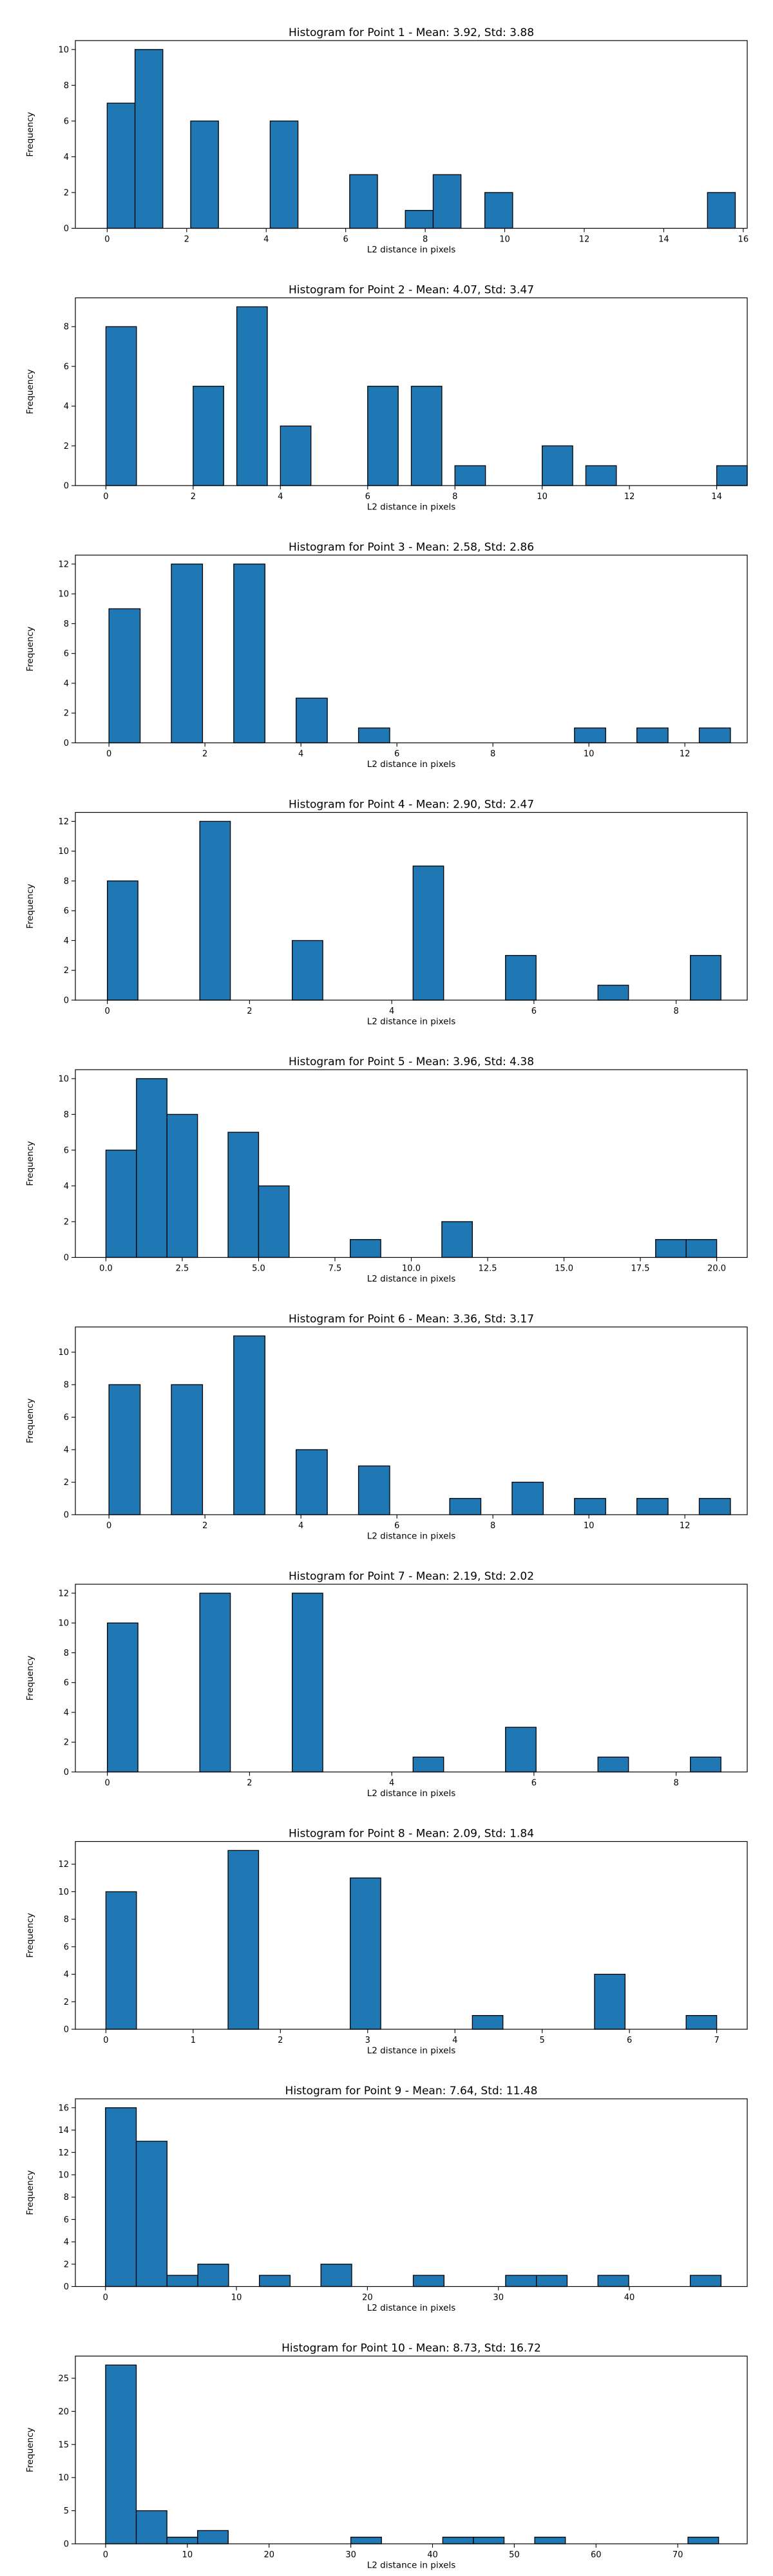 Image resolution: width=773 pixels, height=2576 pixels. What do you see at coordinates (564, 1269) in the screenshot?
I see `x-tick-label: 15.0` at bounding box center [564, 1269].